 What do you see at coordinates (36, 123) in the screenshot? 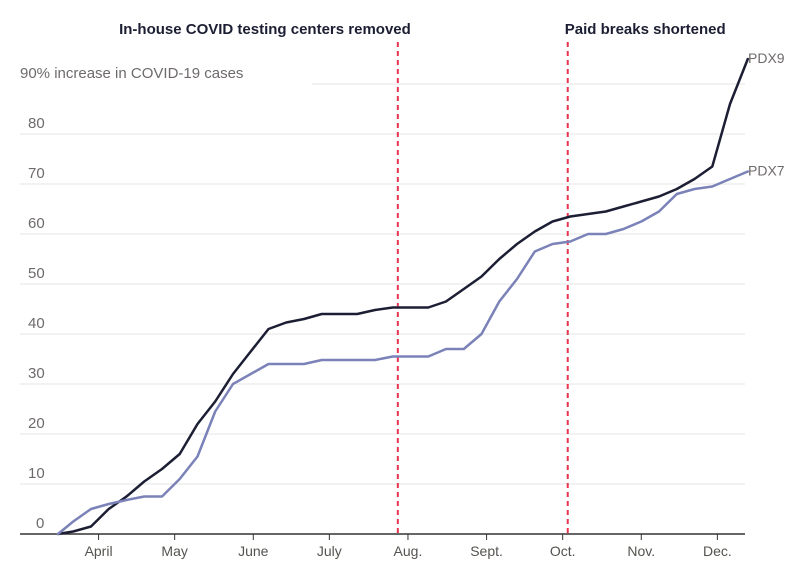
I see `y-tick-label: 80` at bounding box center [36, 123].